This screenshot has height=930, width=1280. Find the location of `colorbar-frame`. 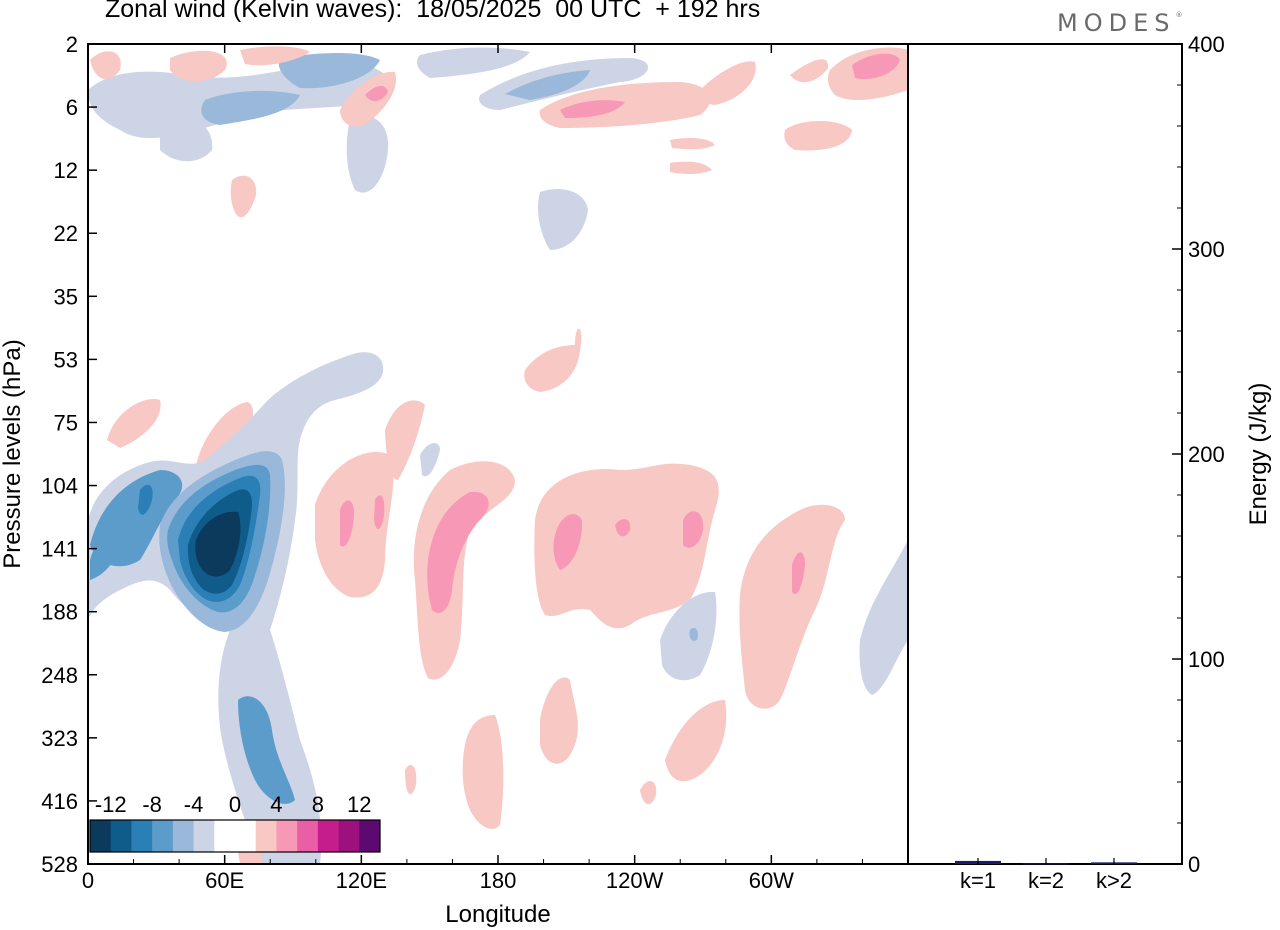

colorbar-frame is located at coordinates (235, 836).